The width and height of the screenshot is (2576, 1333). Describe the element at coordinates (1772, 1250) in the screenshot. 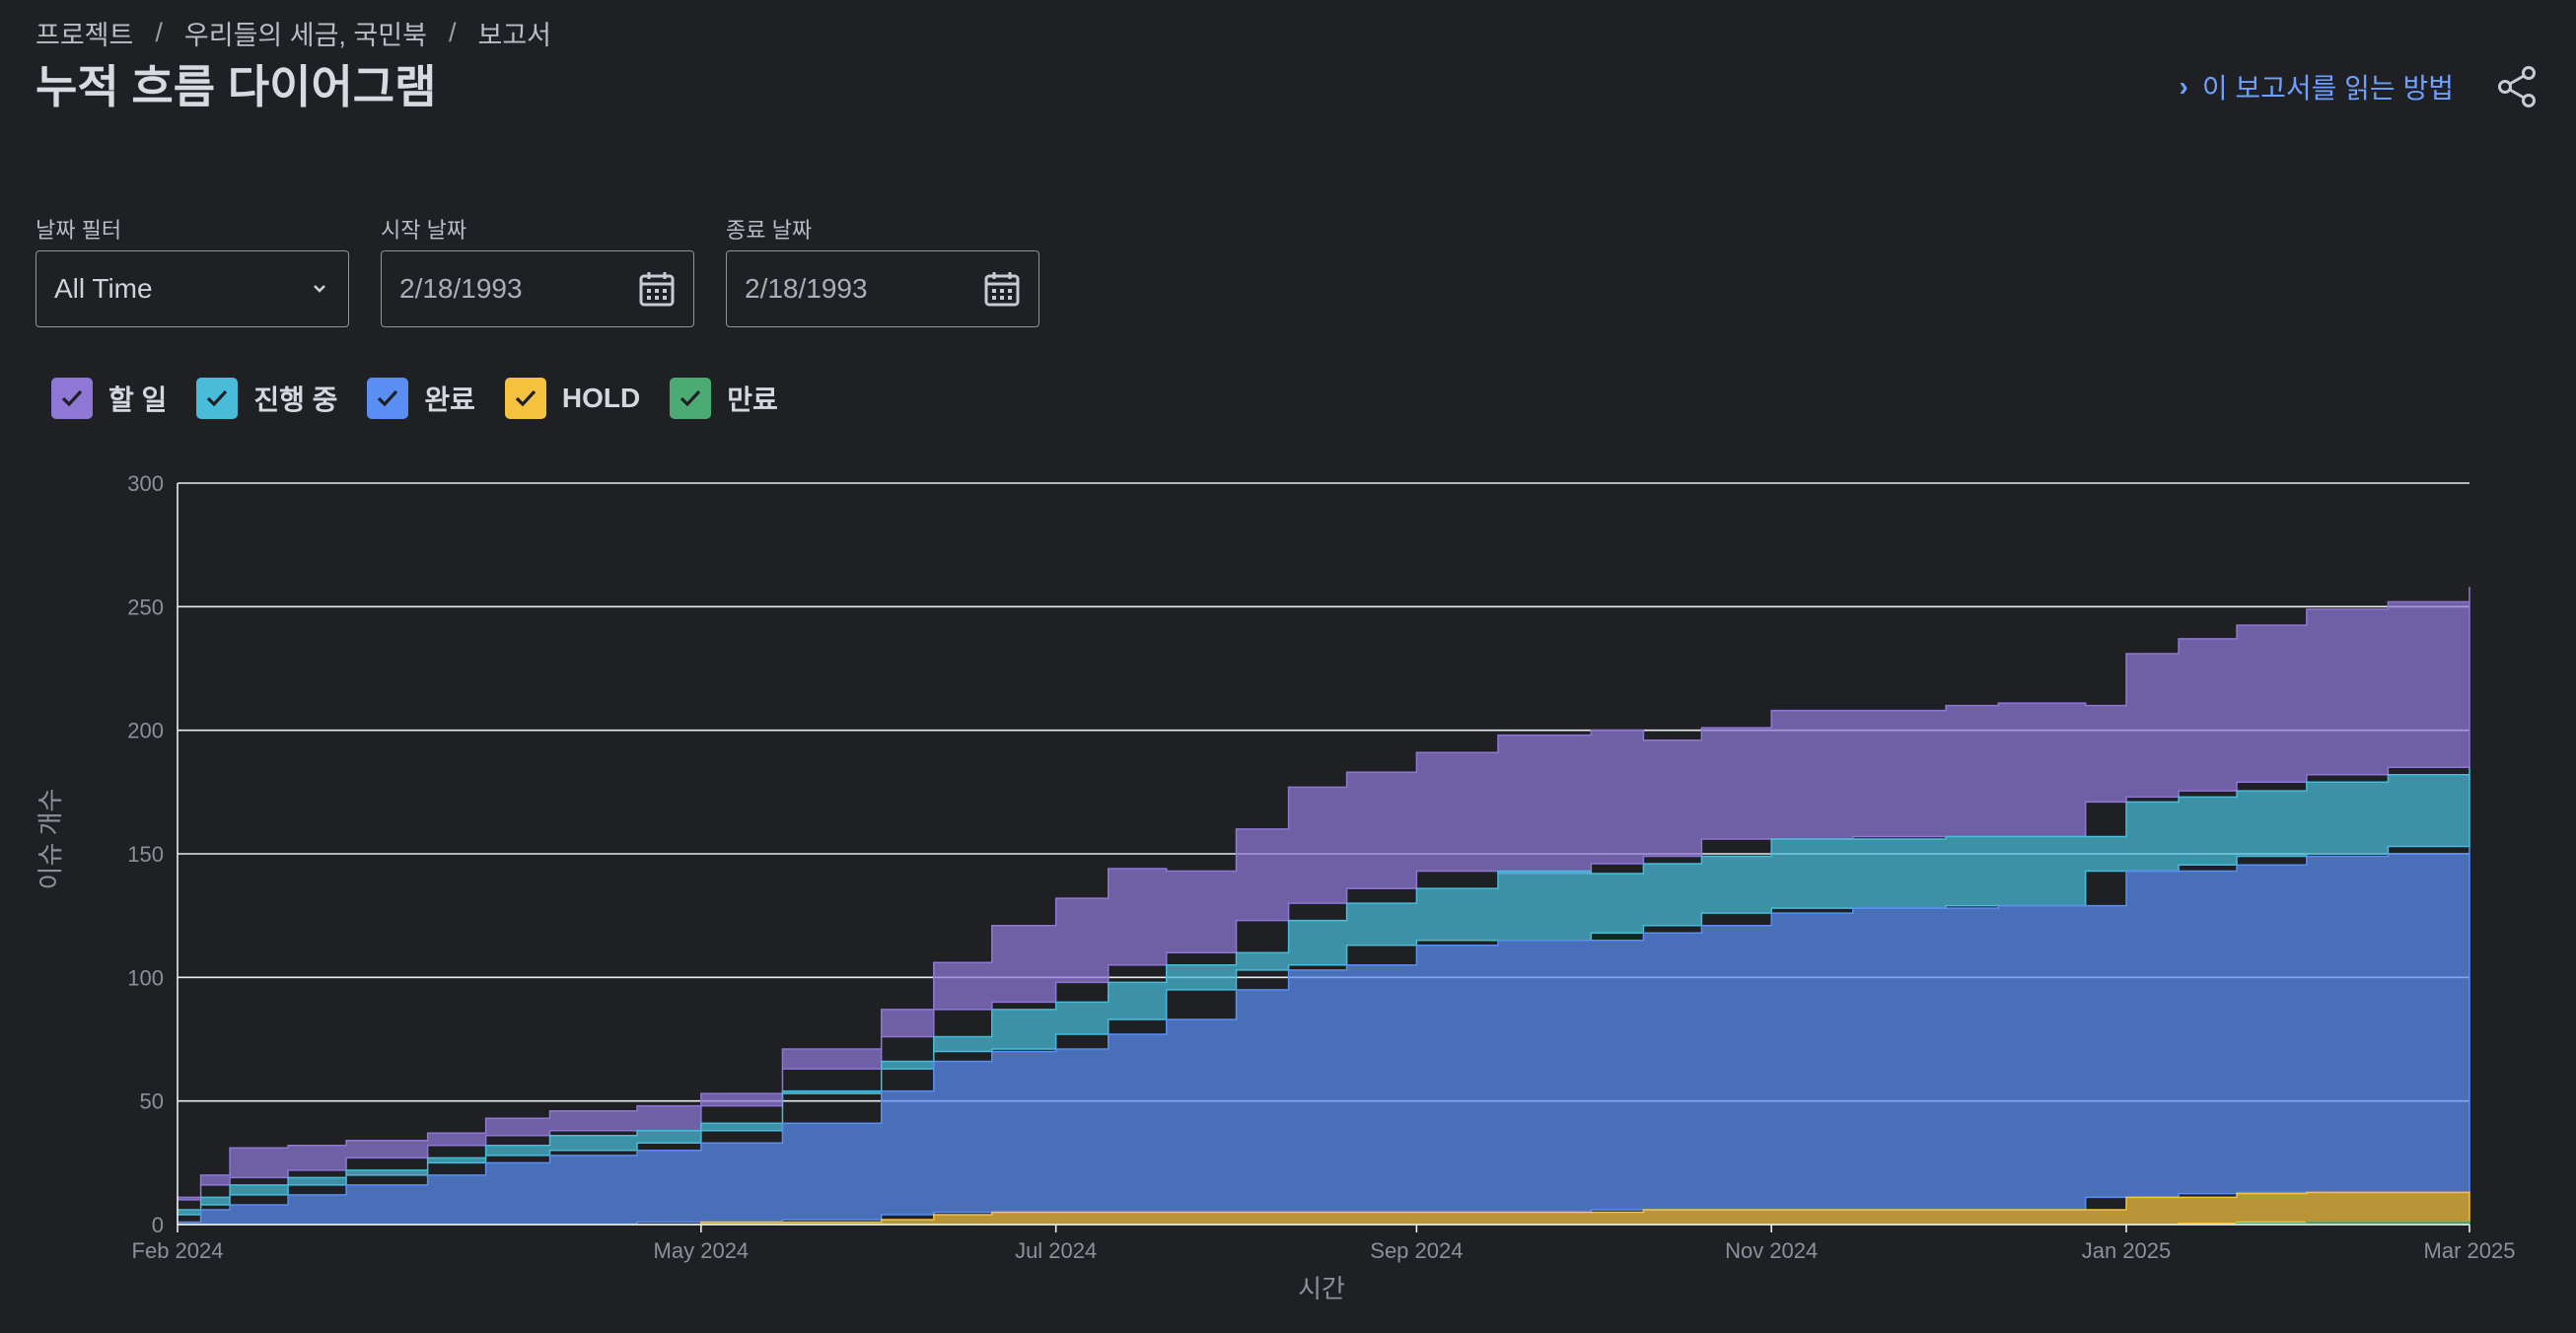

I see `x-tick-label: Nov 2024` at that location.